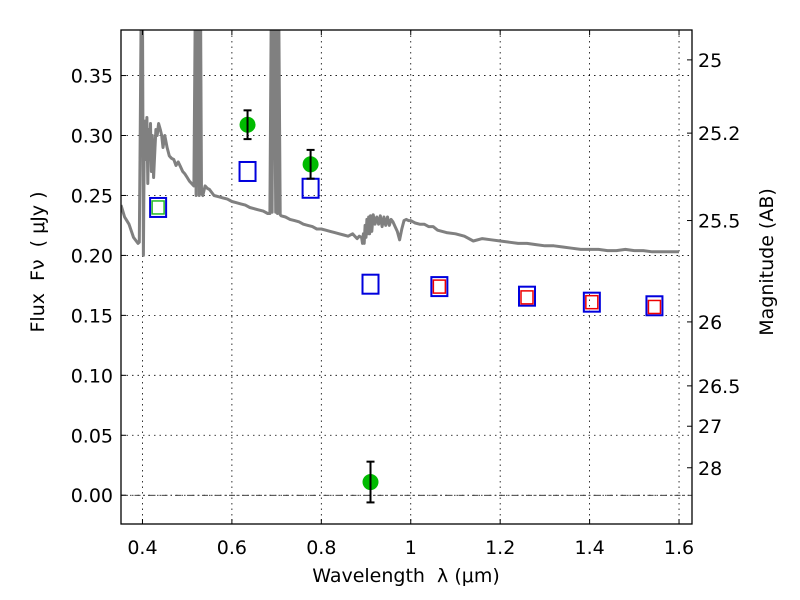  What do you see at coordinates (710, 469) in the screenshot?
I see `right-tick-label: 28` at bounding box center [710, 469].